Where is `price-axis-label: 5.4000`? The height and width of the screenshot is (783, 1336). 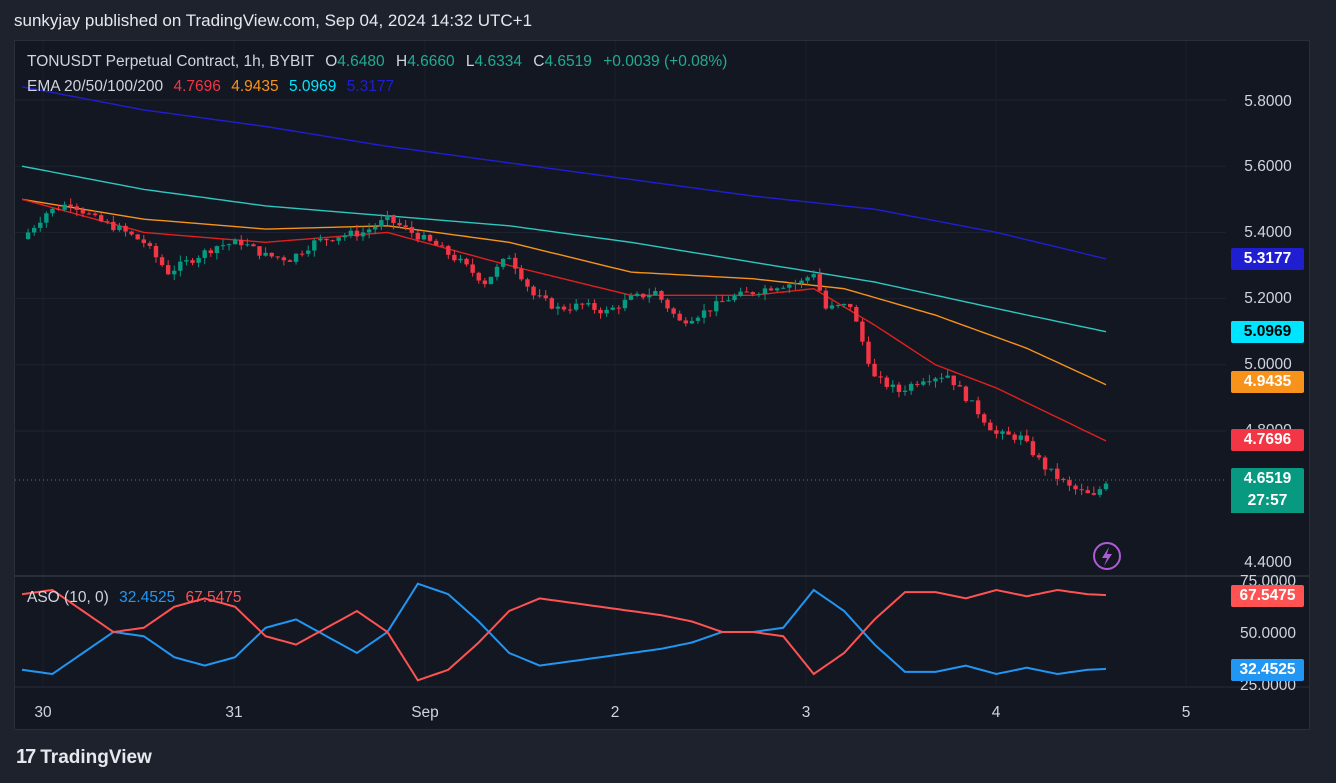 price-axis-label: 5.4000 is located at coordinates (1268, 232).